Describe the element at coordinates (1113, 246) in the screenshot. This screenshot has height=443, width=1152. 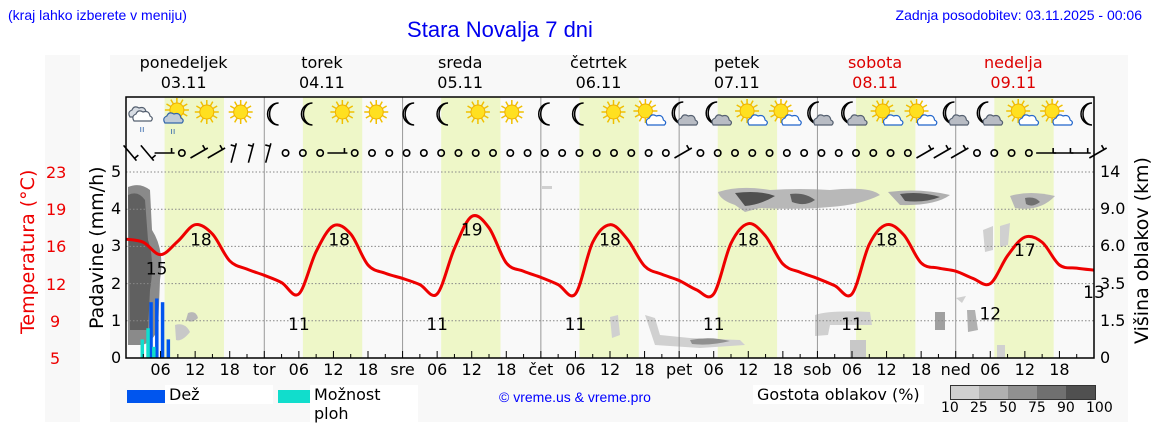
I see `cloud-height-tick: 6.0` at that location.